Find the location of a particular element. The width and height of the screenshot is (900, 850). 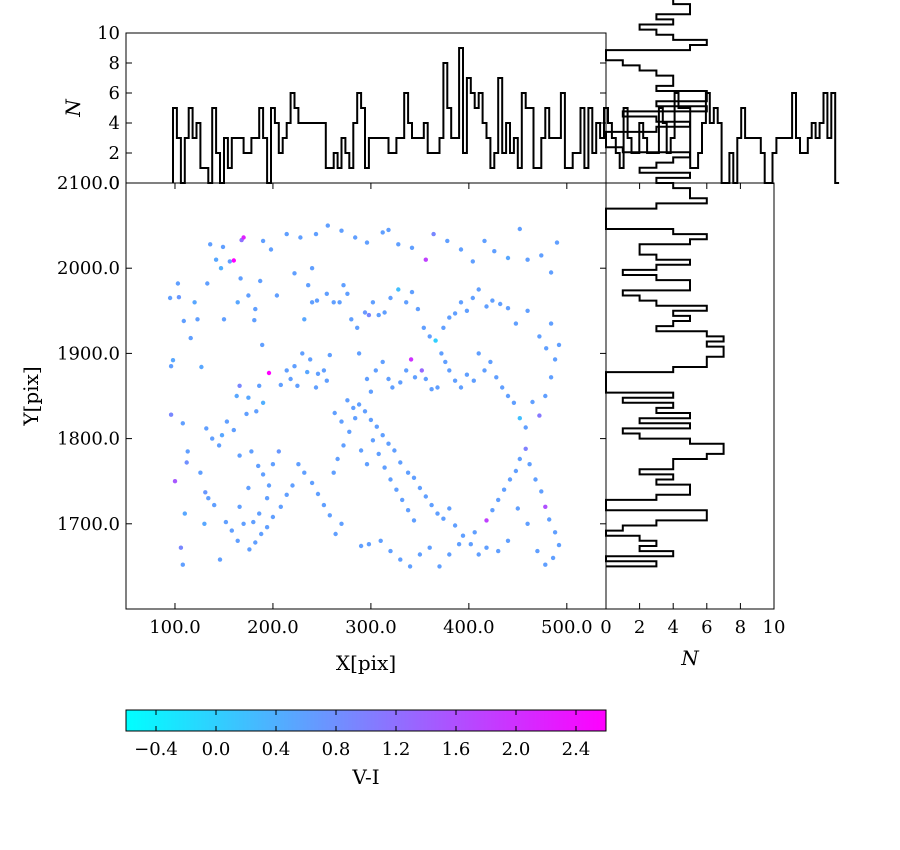

colorbar-ticks: −0.4 0.0 0.4 0.8 1.2 1.6 2.0 2.4 is located at coordinates (362, 735).